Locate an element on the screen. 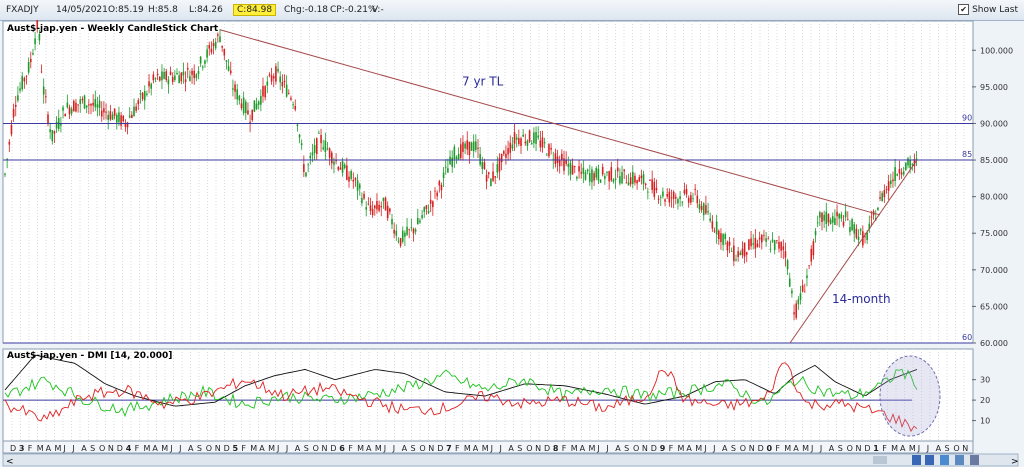 This screenshot has height=467, width=1024. annotation-14-month: 14-month is located at coordinates (861, 299).